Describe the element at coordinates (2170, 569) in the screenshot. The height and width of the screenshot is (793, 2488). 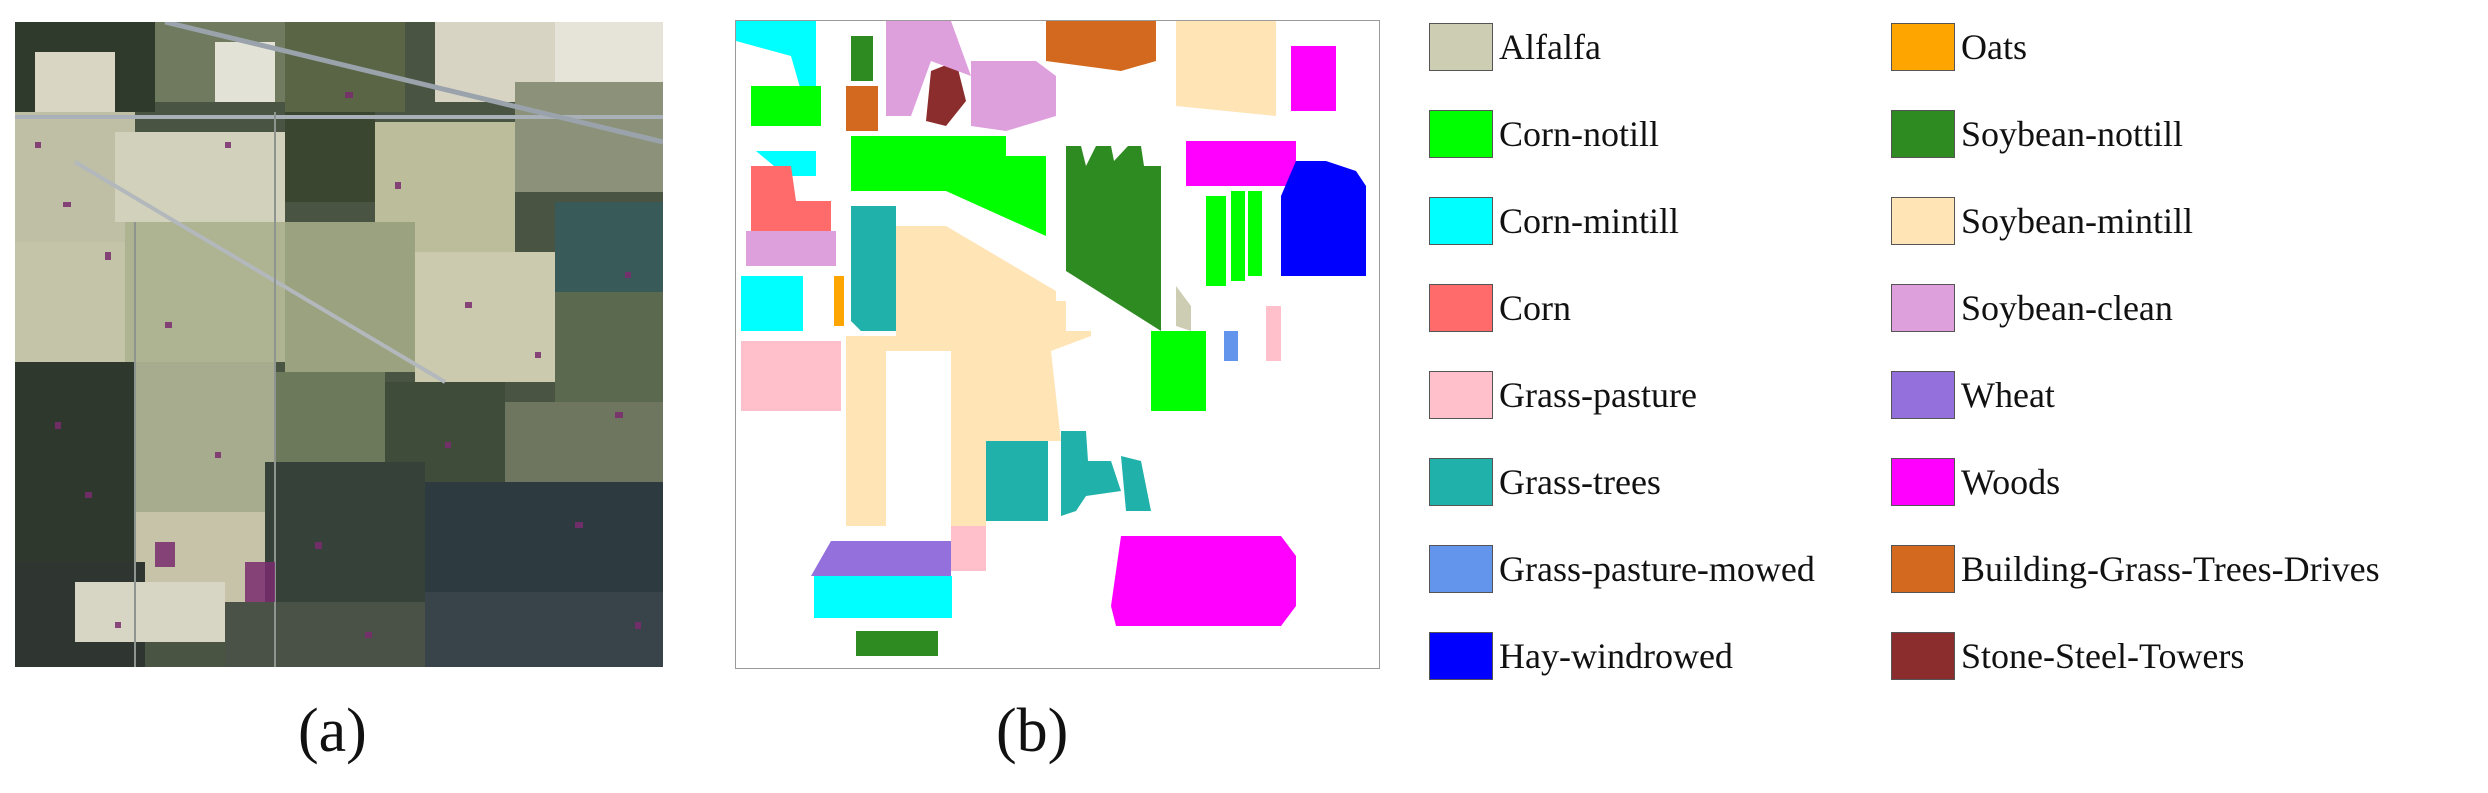
I see `legend-label: Building-Grass-Trees-Drives` at that location.